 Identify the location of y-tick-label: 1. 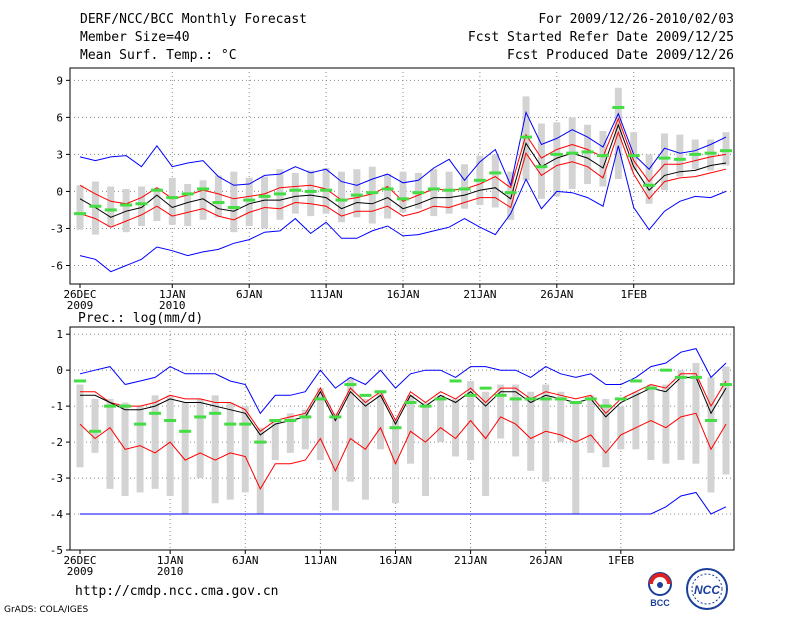
(59, 334).